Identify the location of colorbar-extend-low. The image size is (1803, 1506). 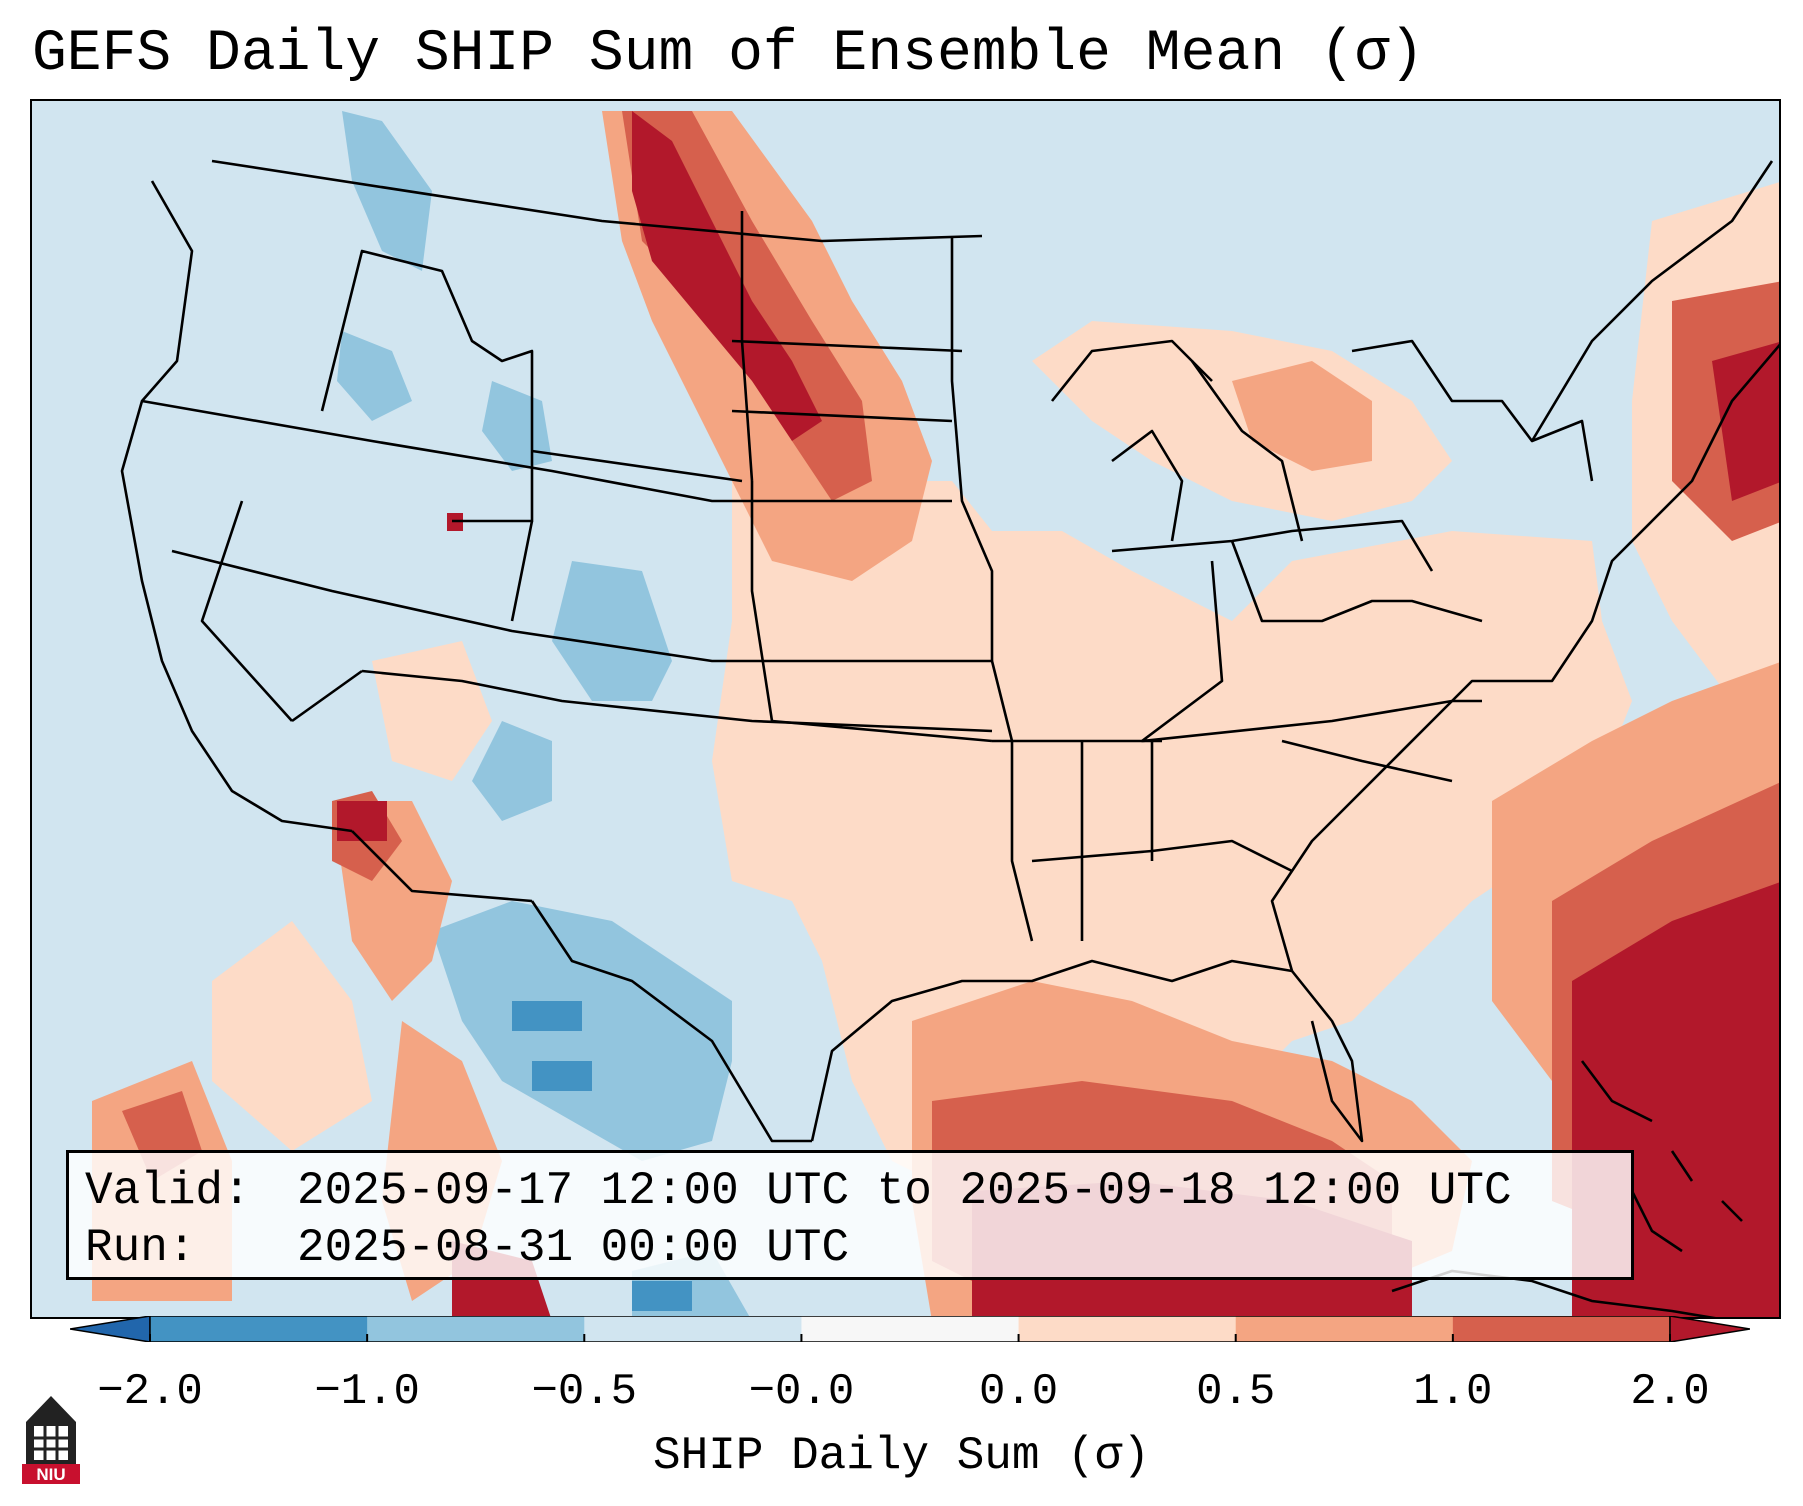
(110, 1329).